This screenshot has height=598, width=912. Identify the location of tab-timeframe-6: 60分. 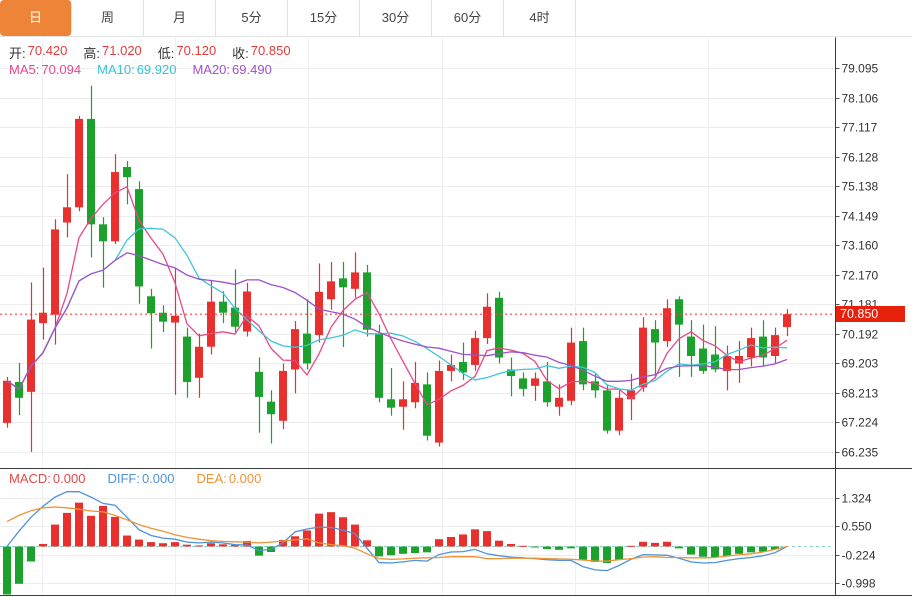
(468, 18).